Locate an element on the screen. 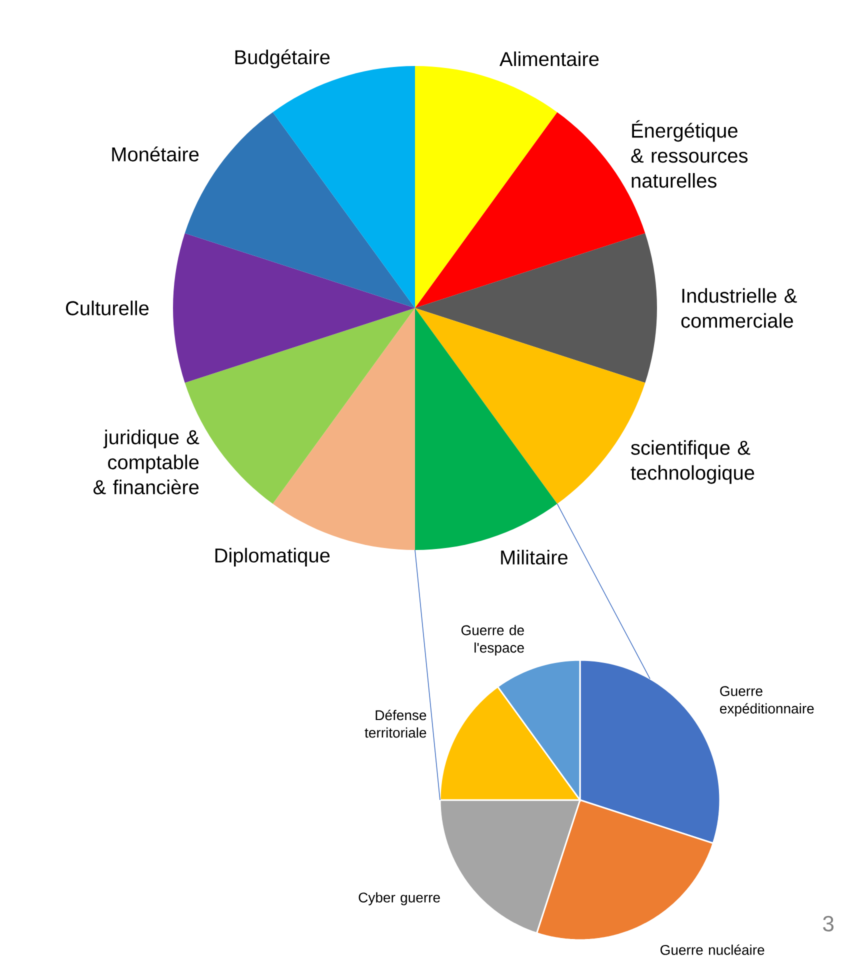 The image size is (845, 956). slice-label: Guerre nucléaire is located at coordinates (712, 949).